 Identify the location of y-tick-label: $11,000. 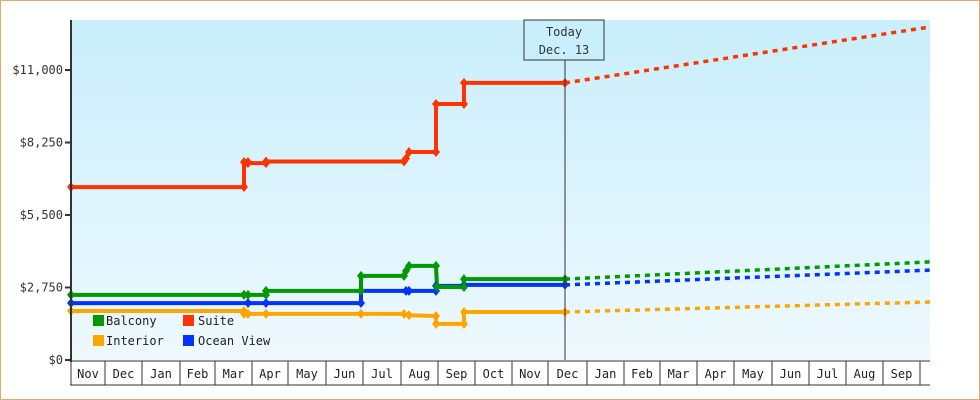
(37, 70).